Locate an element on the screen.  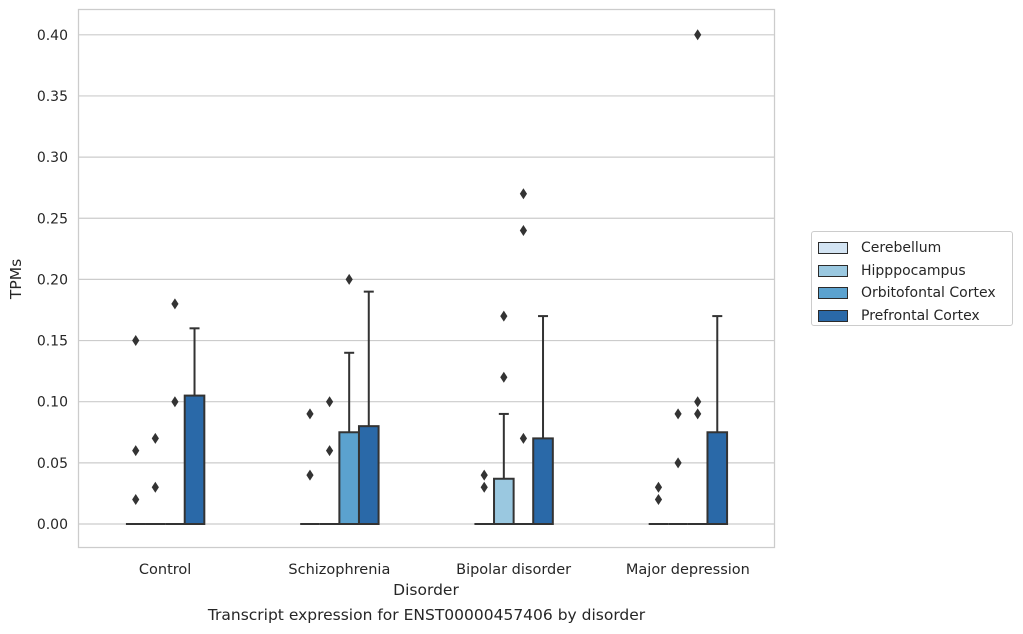
y-tick-label: 0.05 is located at coordinates (52, 464).